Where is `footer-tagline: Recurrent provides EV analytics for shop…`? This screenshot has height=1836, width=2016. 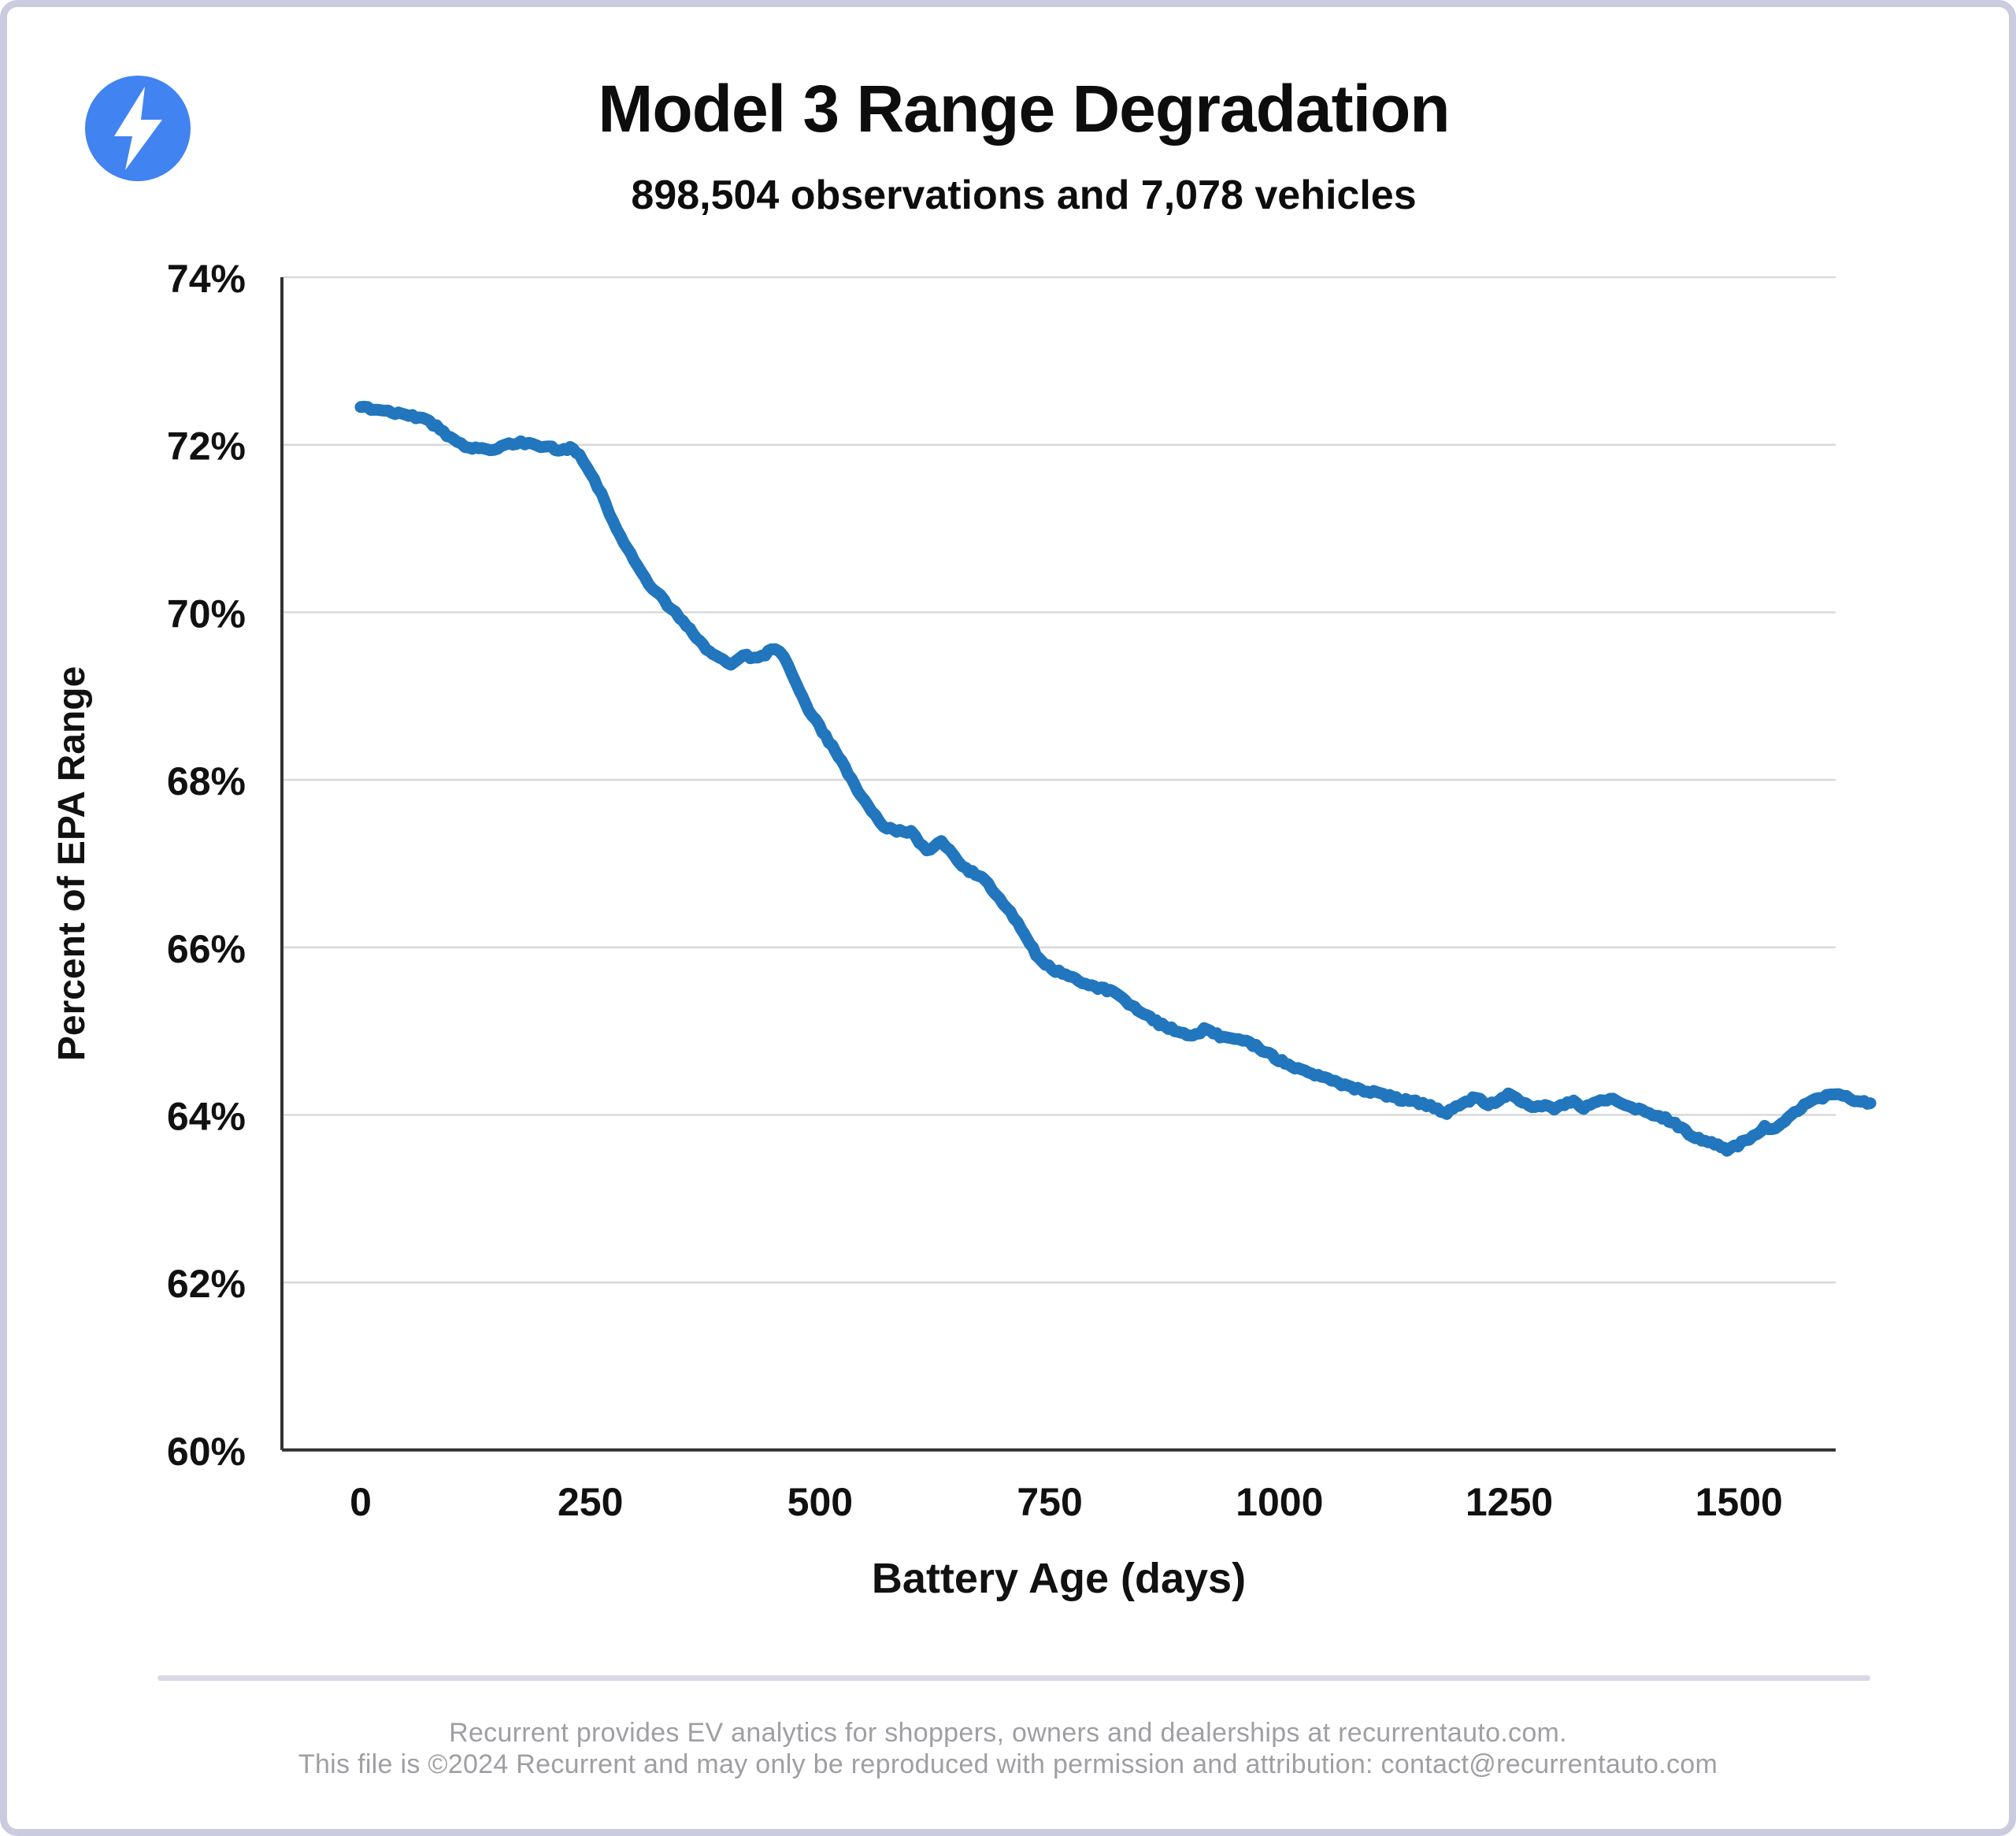 footer-tagline: Recurrent provides EV analytics for shop… is located at coordinates (1008, 1733).